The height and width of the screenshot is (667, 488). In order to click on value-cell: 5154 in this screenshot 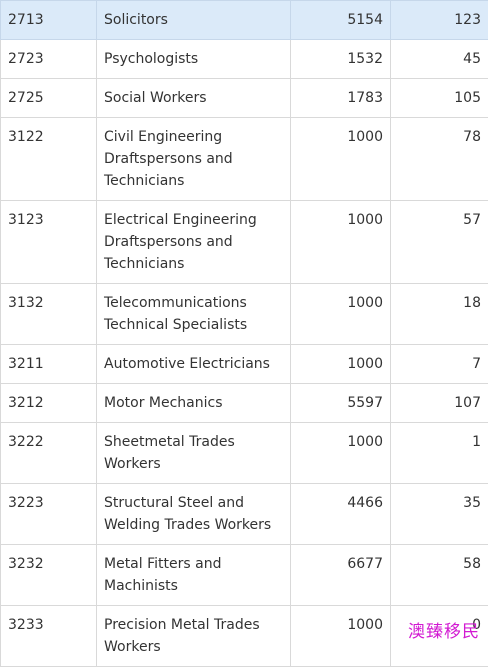, I will do `click(341, 20)`.